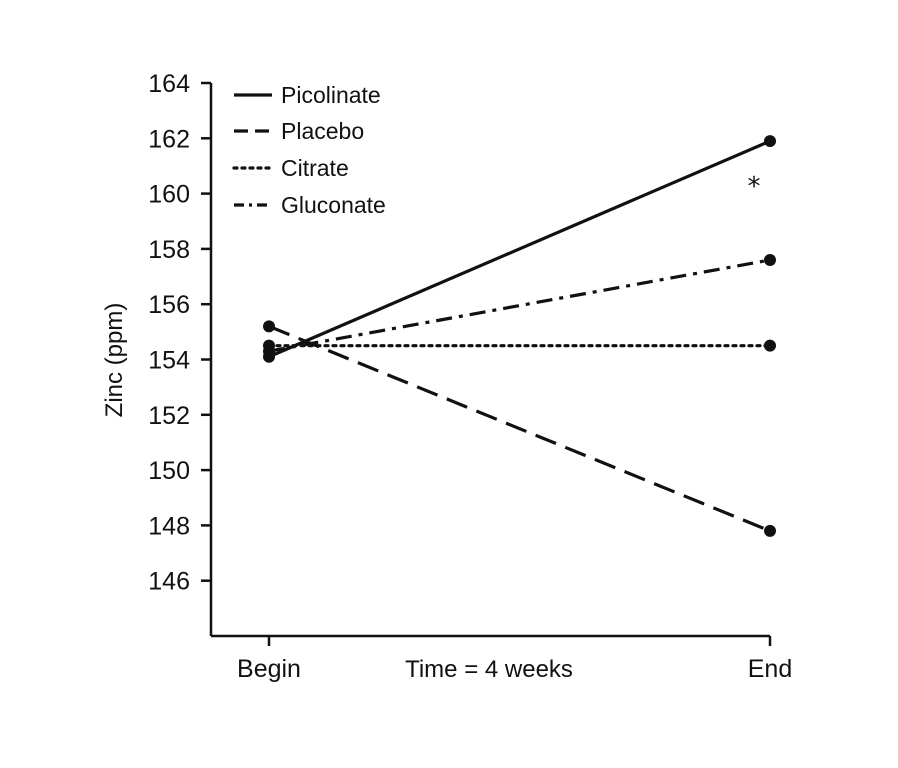 This screenshot has width=898, height=768. What do you see at coordinates (169, 582) in the screenshot?
I see `y-tick-label: 146` at bounding box center [169, 582].